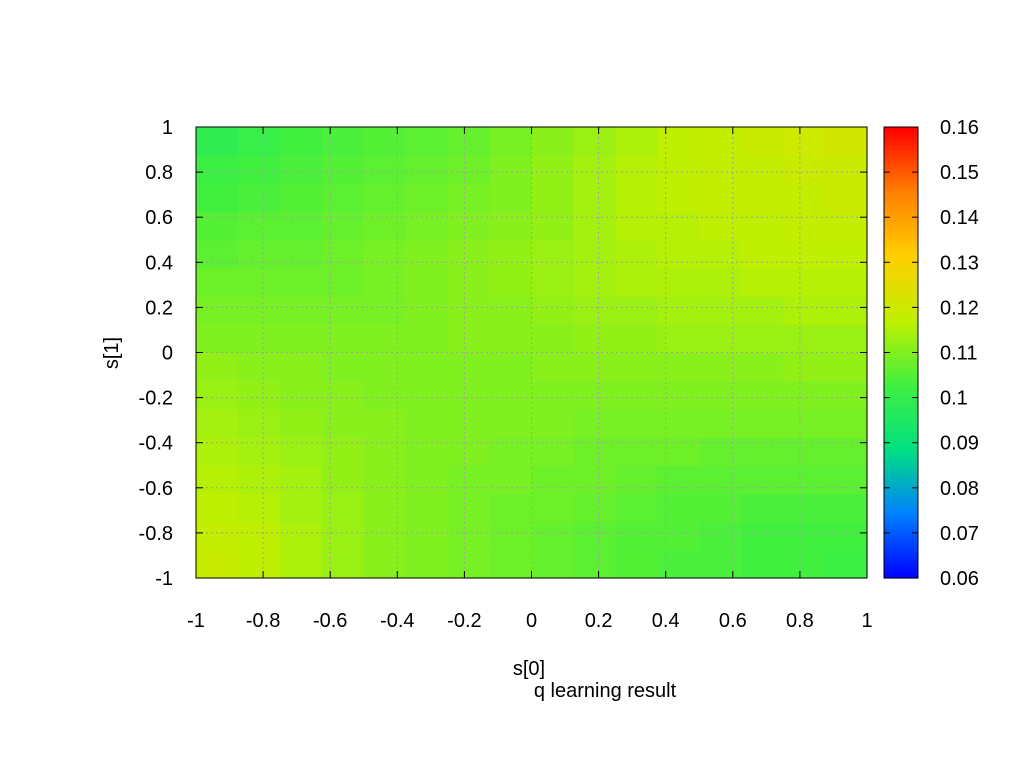 The width and height of the screenshot is (1024, 773). Describe the element at coordinates (959, 263) in the screenshot. I see `colorbar-tick-label: 0.13` at that location.